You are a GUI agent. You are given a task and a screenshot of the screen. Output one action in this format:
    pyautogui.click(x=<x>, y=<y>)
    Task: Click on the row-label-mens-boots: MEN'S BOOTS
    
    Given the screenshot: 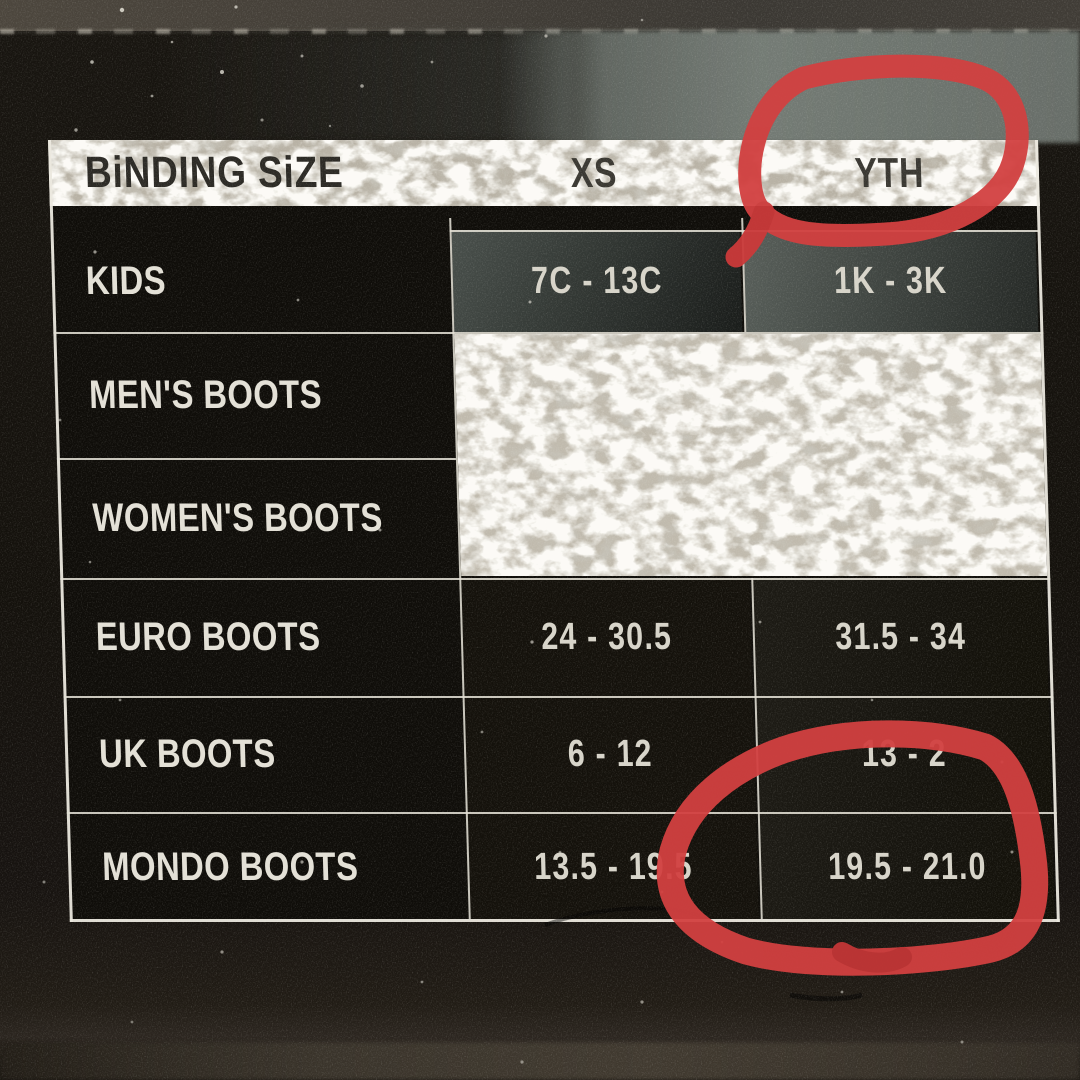 What is the action you would take?
    pyautogui.click(x=205, y=394)
    